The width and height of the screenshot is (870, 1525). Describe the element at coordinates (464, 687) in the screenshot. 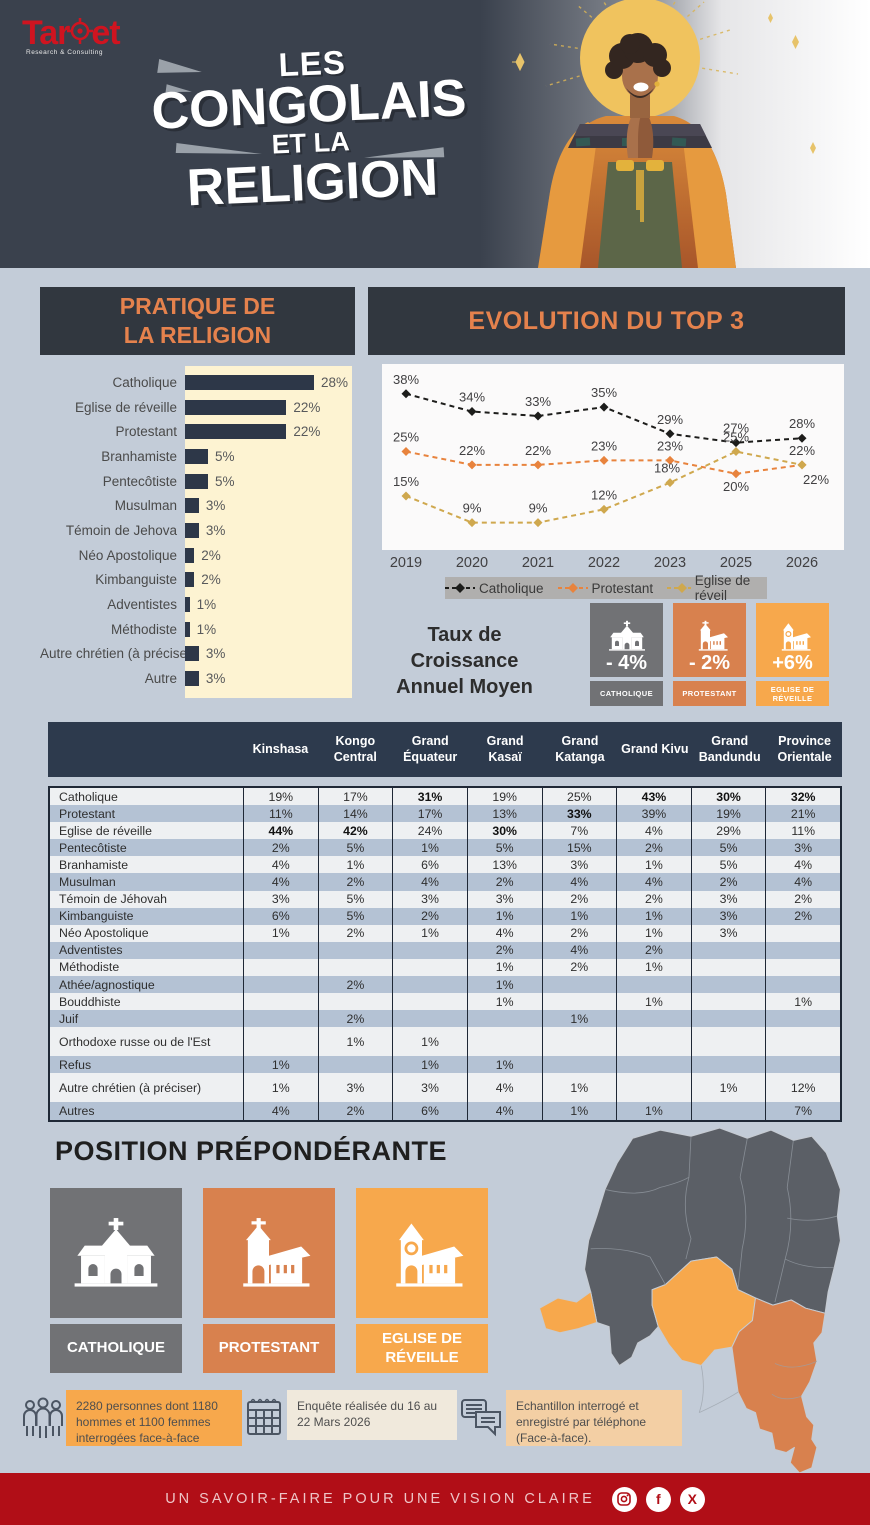

I see `growth-label-line2: Annuel Moyen` at that location.